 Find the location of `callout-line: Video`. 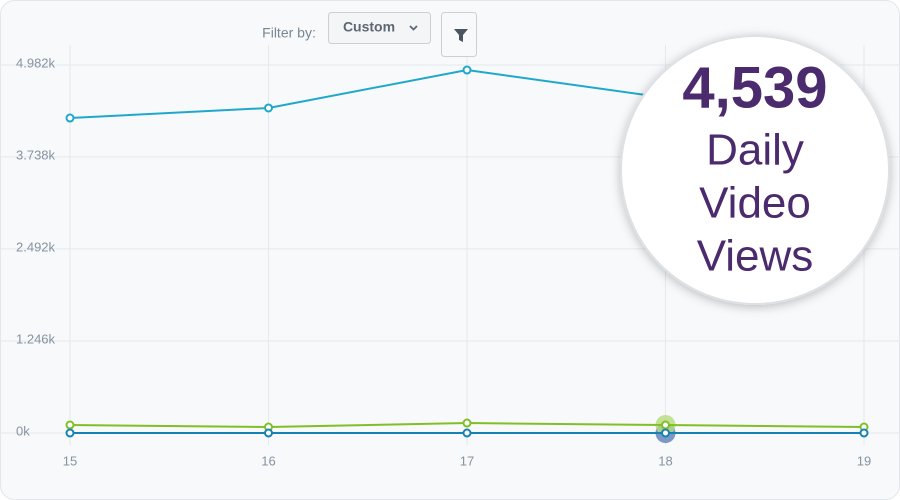

callout-line: Video is located at coordinates (755, 203).